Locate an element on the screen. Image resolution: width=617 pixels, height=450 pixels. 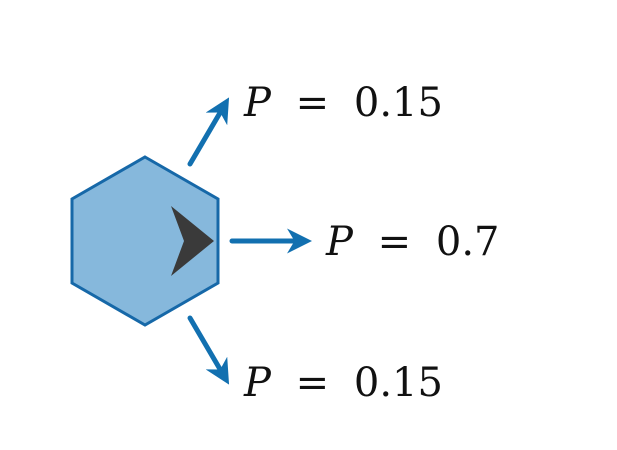
chevron-right-icon is located at coordinates (192, 241).